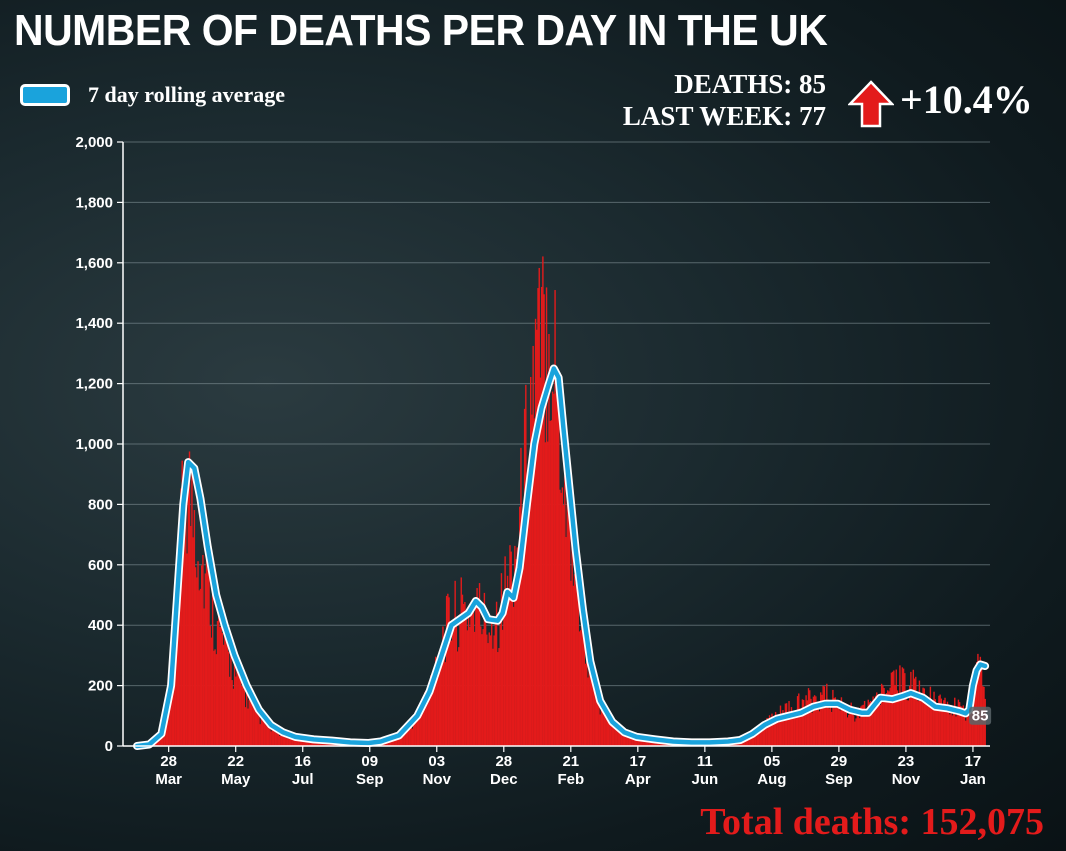 The width and height of the screenshot is (1066, 851). What do you see at coordinates (436, 761) in the screenshot?
I see `x-tick-day: 03` at bounding box center [436, 761].